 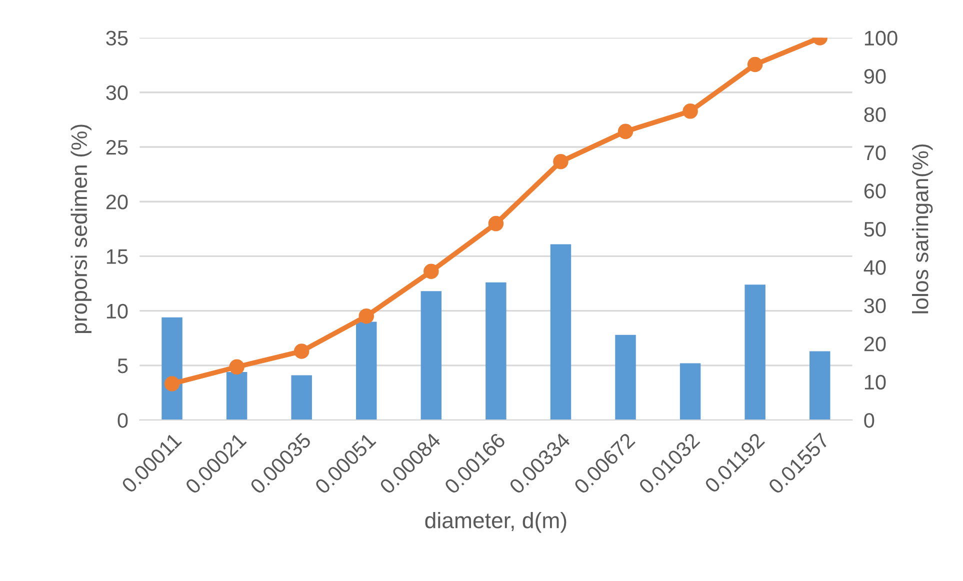 I want to click on y-tick-label: 35, so click(x=117, y=38).